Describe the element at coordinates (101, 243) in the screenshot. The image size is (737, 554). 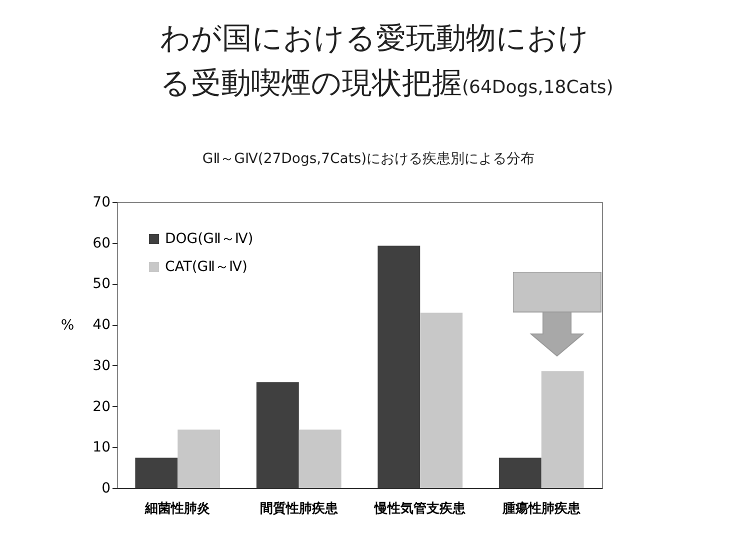
I see `y-tick-label: 60` at that location.